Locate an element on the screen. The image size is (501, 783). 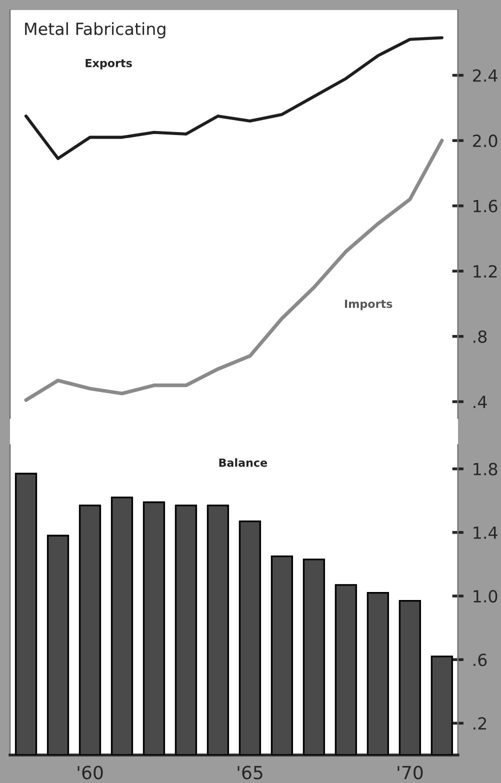
y-tick-label: 1.6 is located at coordinates (486, 206).